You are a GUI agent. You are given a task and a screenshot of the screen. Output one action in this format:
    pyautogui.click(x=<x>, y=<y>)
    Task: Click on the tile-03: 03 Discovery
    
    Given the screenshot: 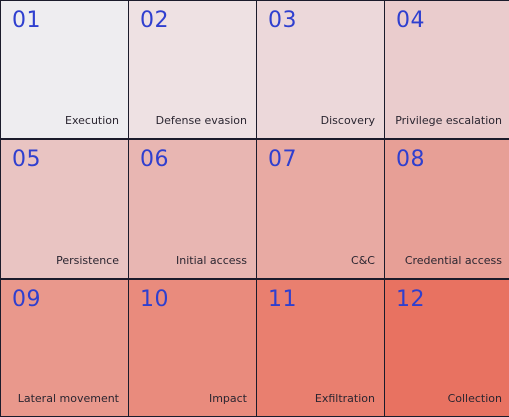 What is the action you would take?
    pyautogui.click(x=320, y=69)
    